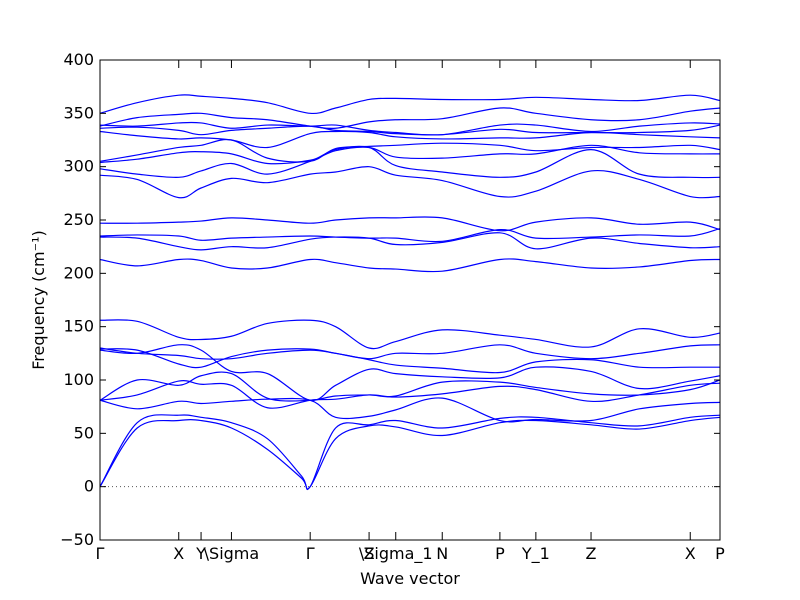 The height and width of the screenshot is (600, 800). What do you see at coordinates (396, 554) in the screenshot?
I see `x-tick-label: \Sigma_1` at bounding box center [396, 554].